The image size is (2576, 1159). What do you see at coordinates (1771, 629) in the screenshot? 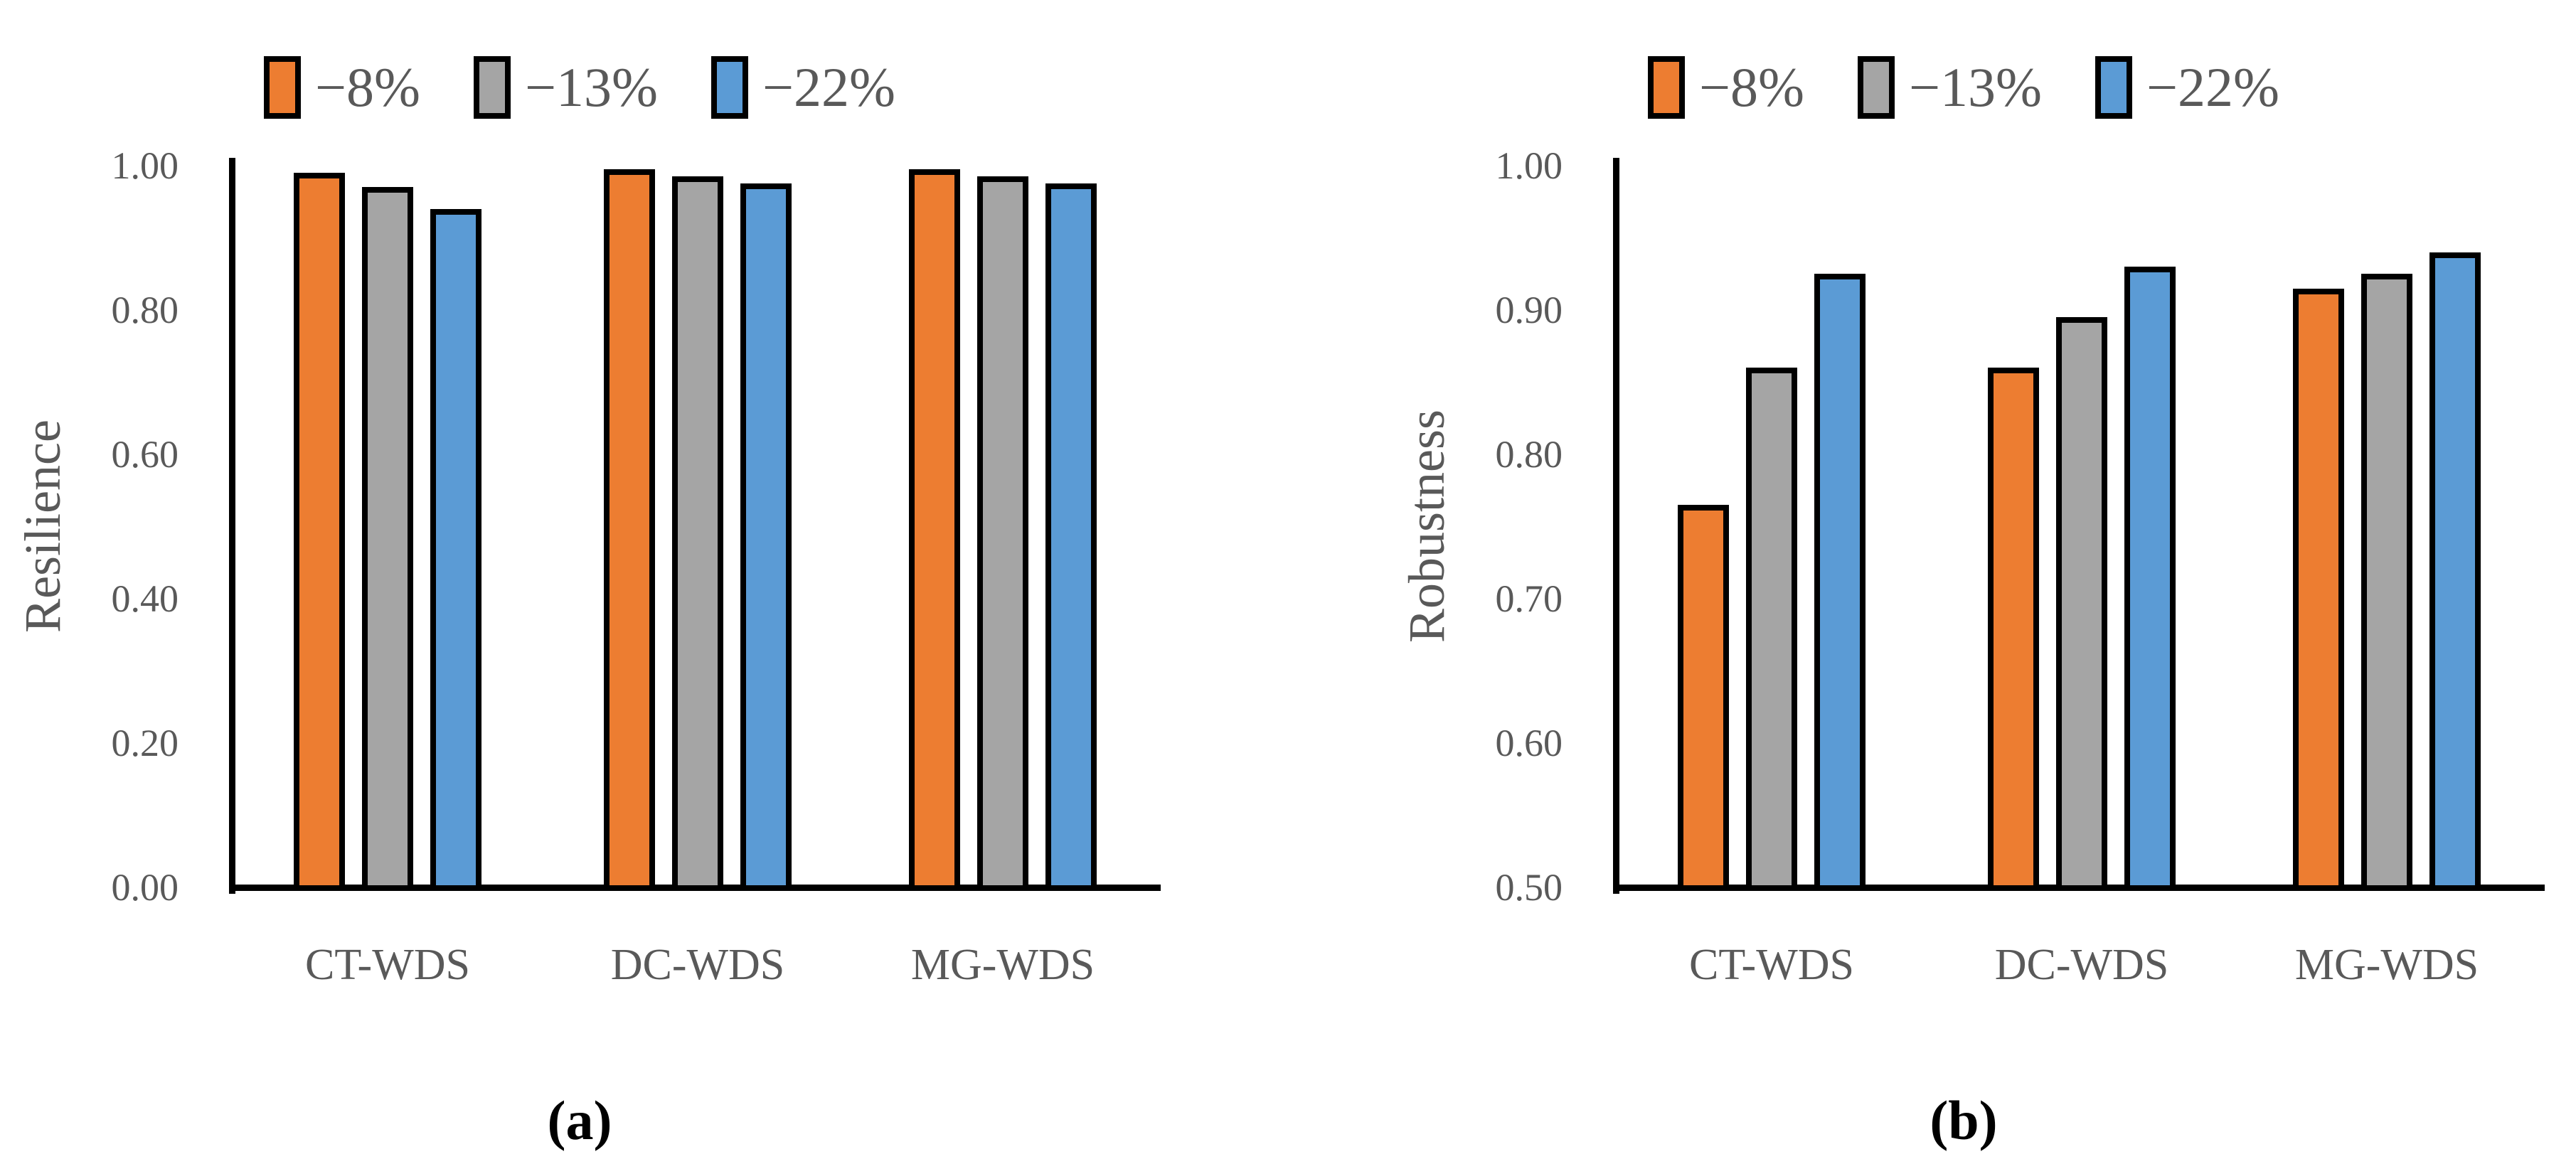
I see `bar-b-CT-WDS-−13%` at bounding box center [1771, 629].